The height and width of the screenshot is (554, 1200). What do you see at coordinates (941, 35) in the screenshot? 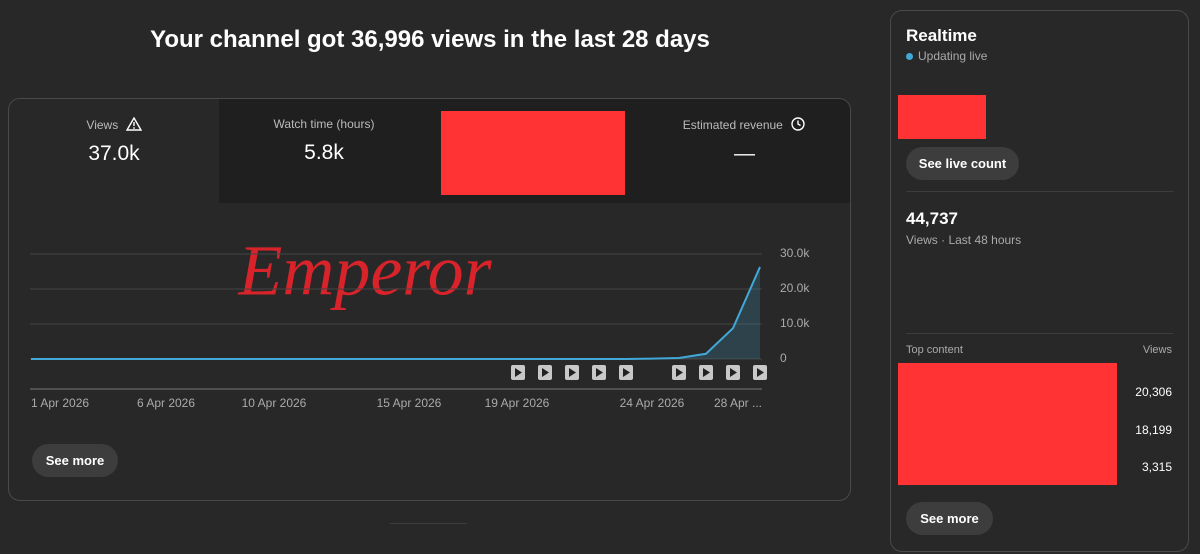
I see `realtime-title: Realtime` at bounding box center [941, 35].